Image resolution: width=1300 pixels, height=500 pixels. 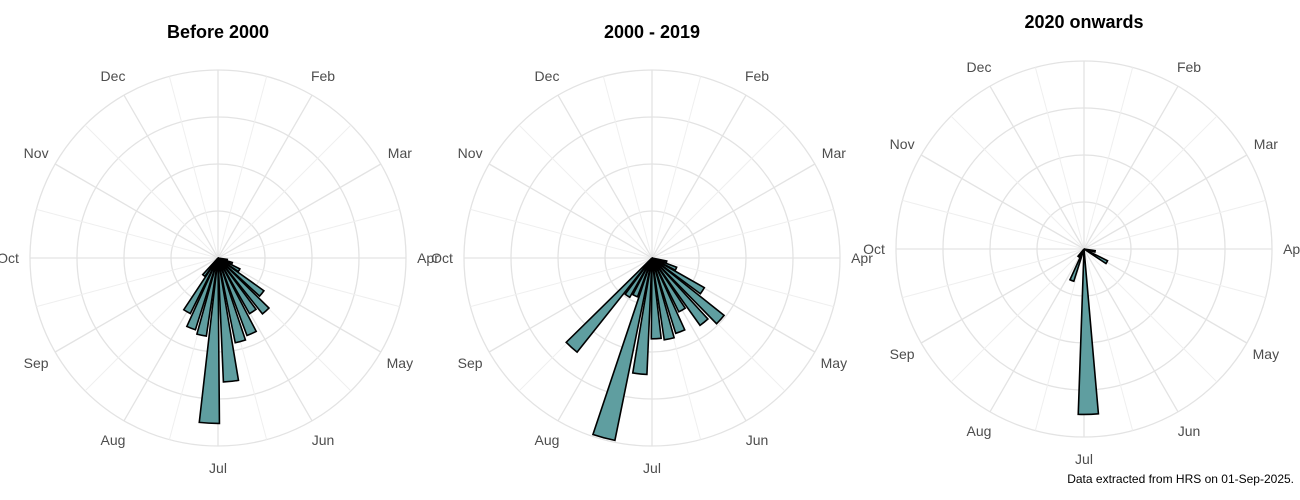 I want to click on grid-spoke-mar, so click(x=733, y=211).